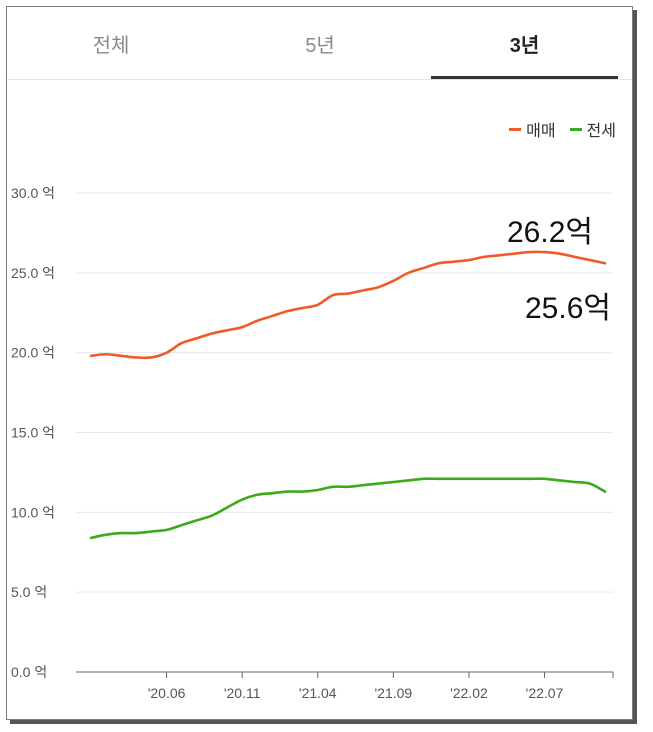 The image size is (653, 732). Describe the element at coordinates (242, 693) in the screenshot. I see `x-tick-label: '20.11` at that location.